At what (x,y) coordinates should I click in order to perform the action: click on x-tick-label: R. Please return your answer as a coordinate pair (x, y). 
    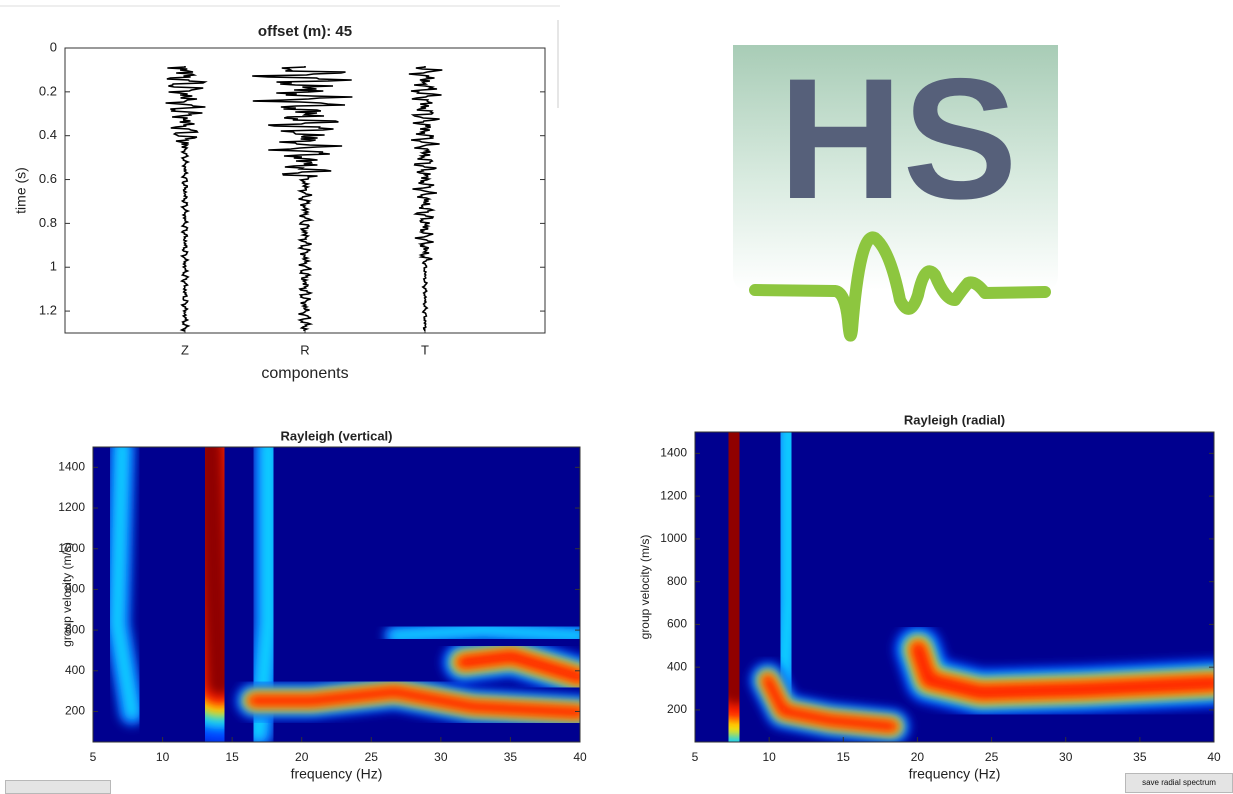
    Looking at the image, I should click on (304, 349).